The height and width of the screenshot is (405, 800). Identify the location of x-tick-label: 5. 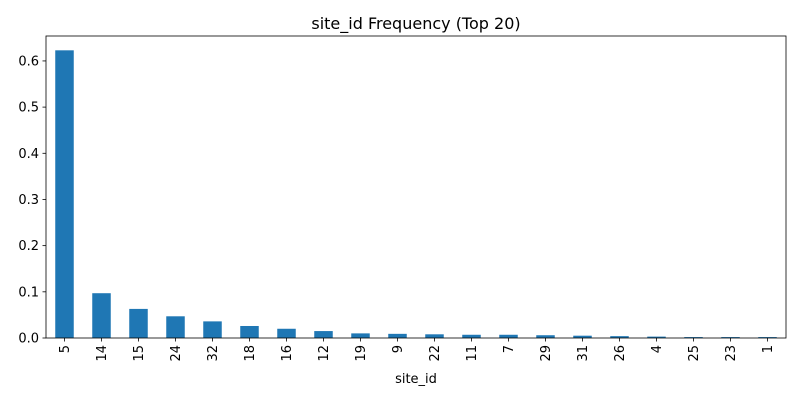
(65, 349).